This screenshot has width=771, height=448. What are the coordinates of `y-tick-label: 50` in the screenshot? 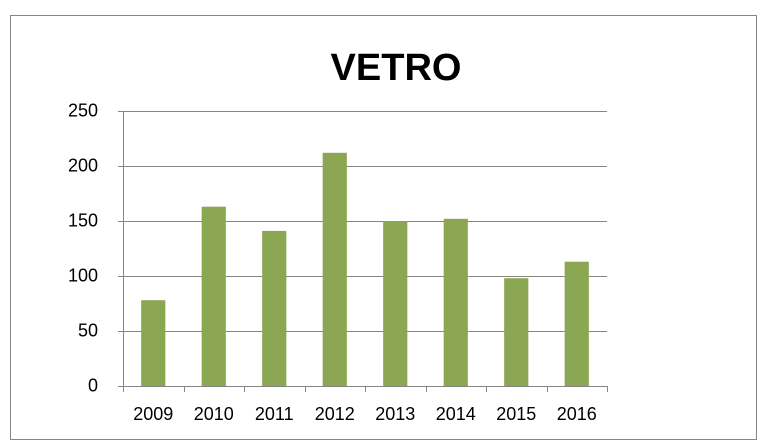 It's located at (88, 330).